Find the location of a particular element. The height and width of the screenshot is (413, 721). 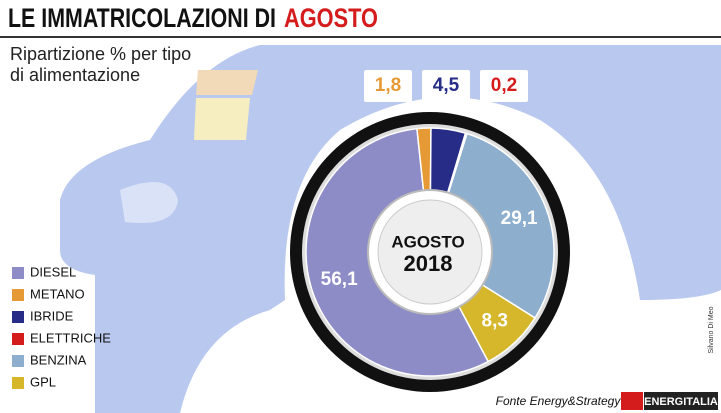

value-label: 1,8 is located at coordinates (388, 85).